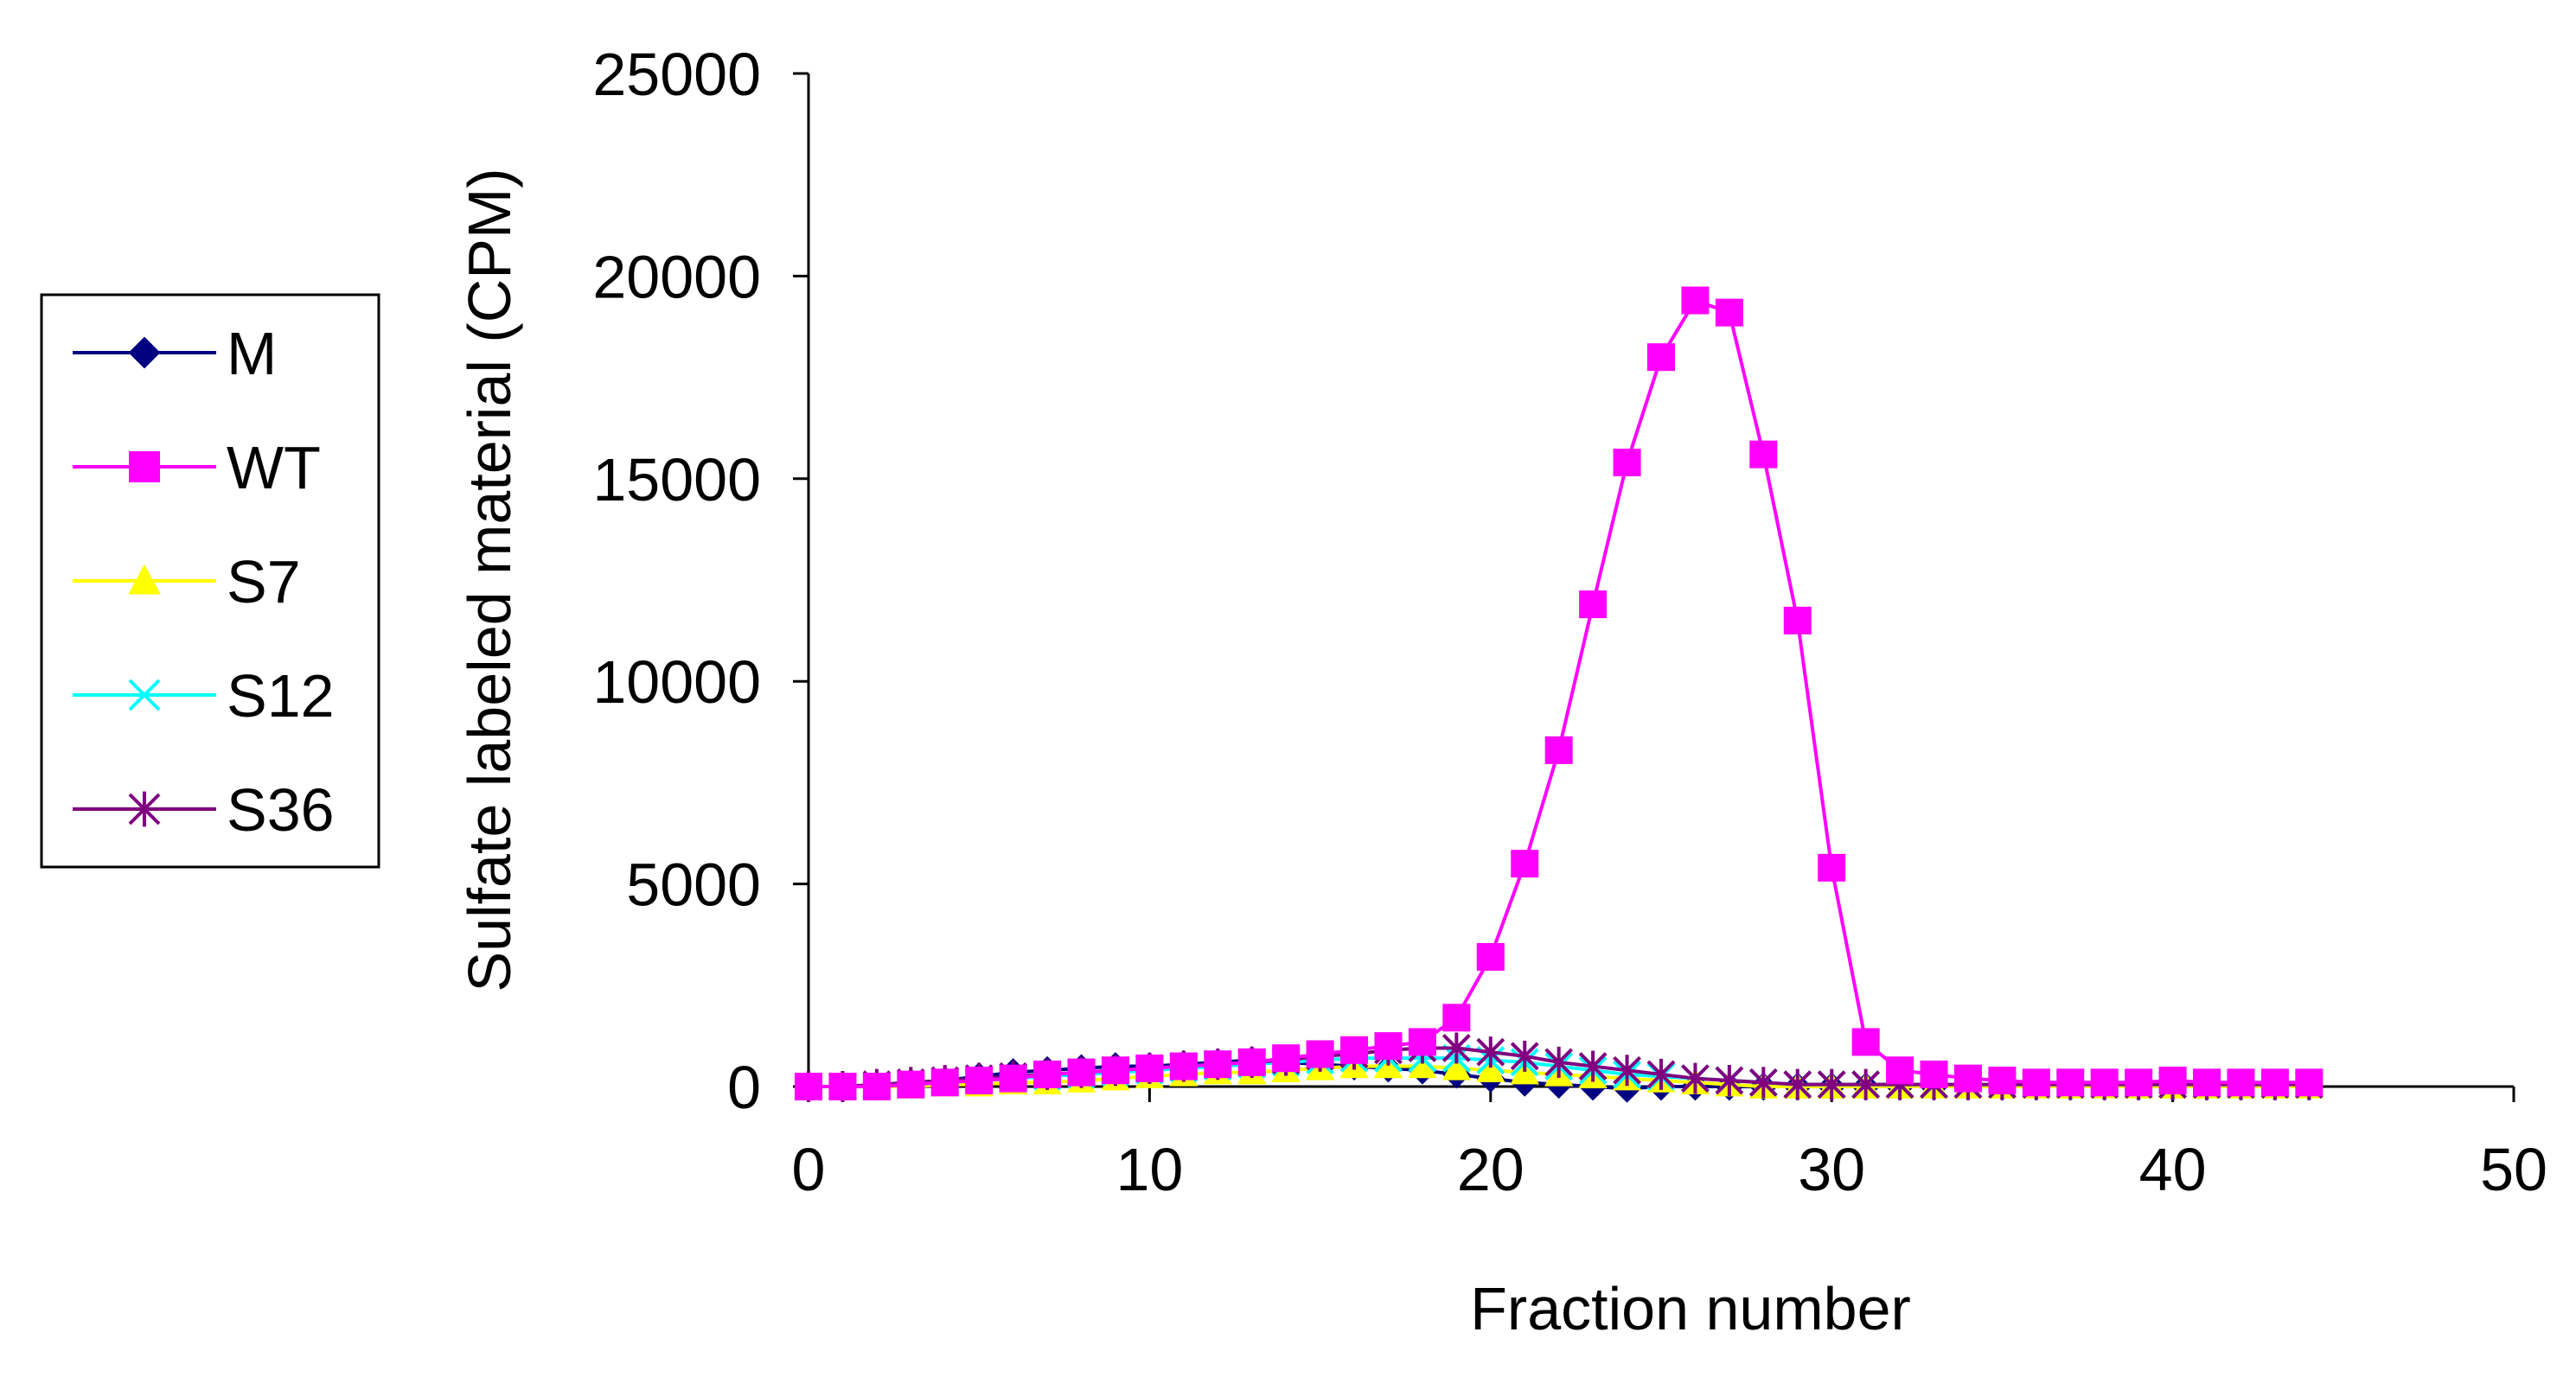  What do you see at coordinates (281, 810) in the screenshot?
I see `legend-label: S36` at bounding box center [281, 810].